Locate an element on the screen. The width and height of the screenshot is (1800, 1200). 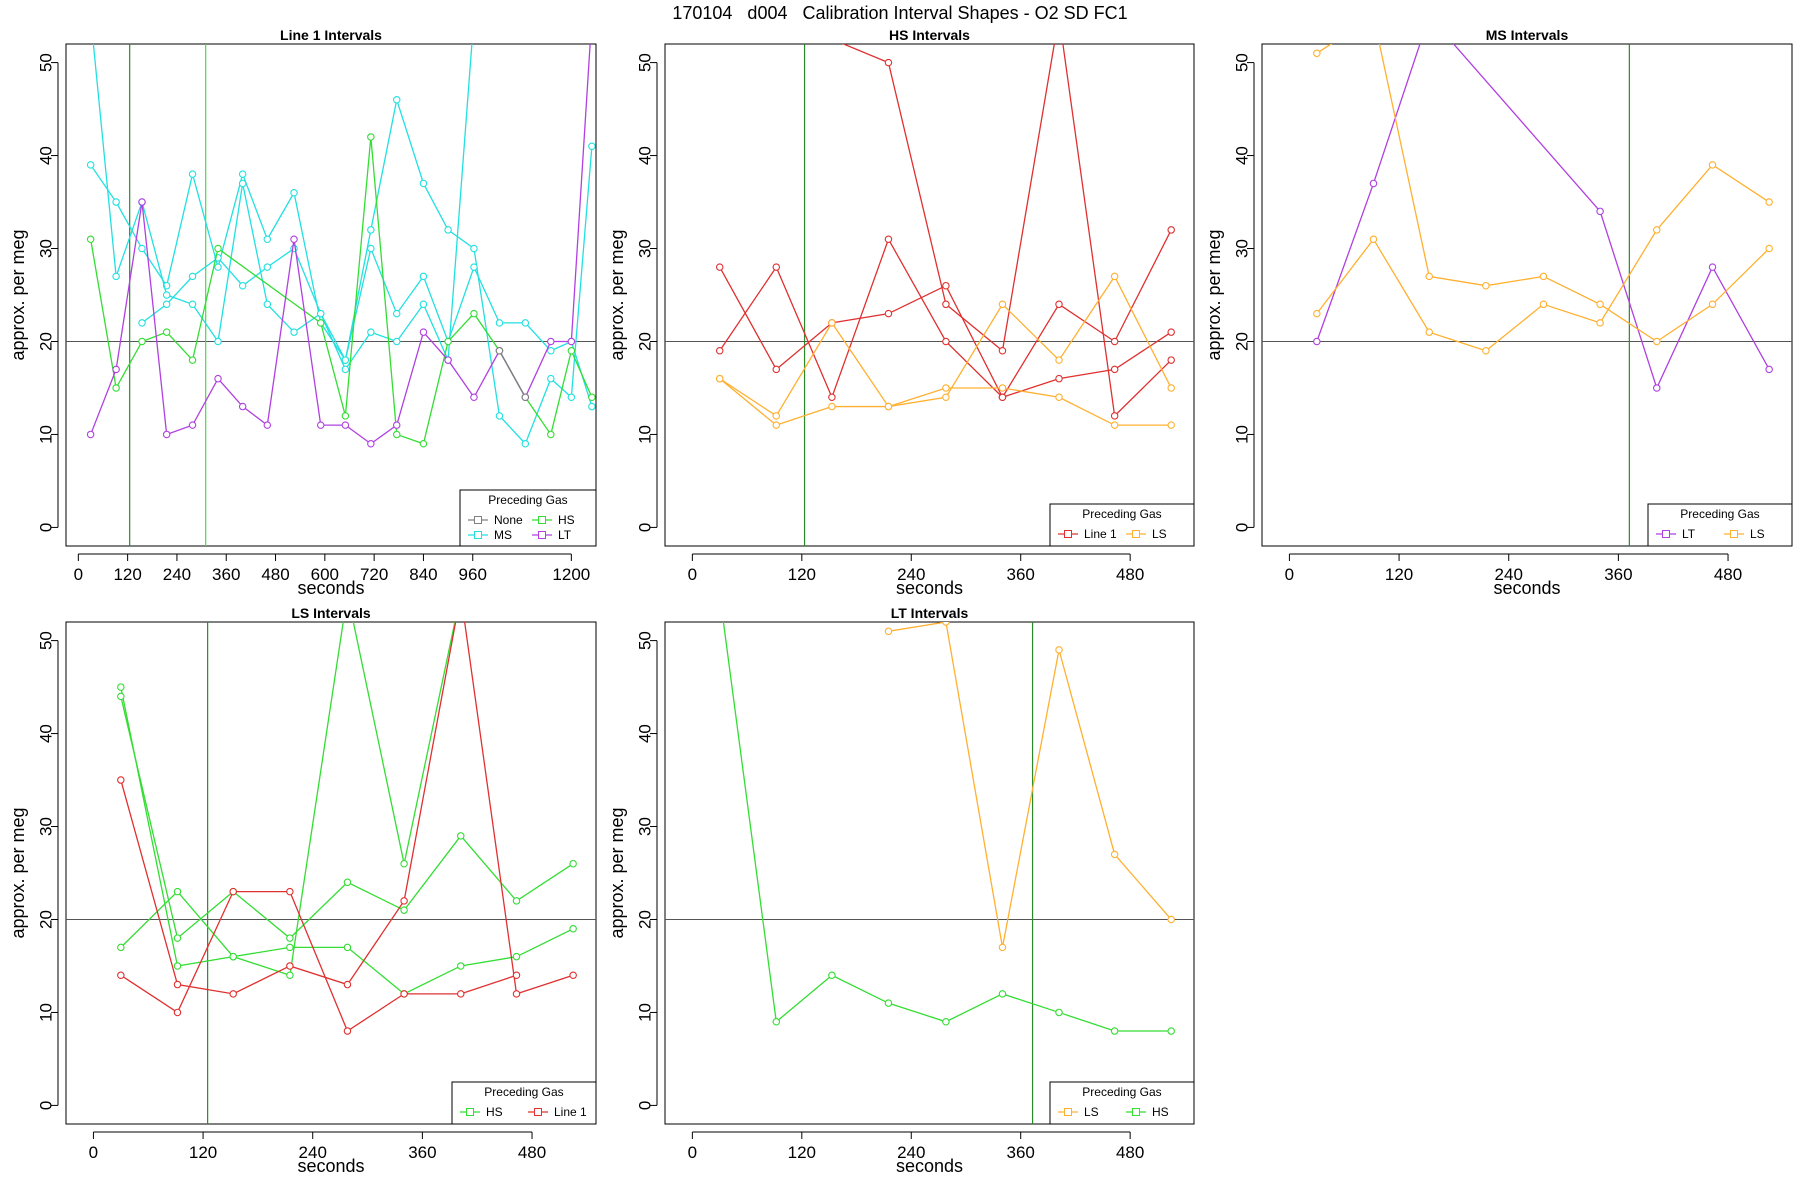
x-tick-label: 240 is located at coordinates (911, 1152).